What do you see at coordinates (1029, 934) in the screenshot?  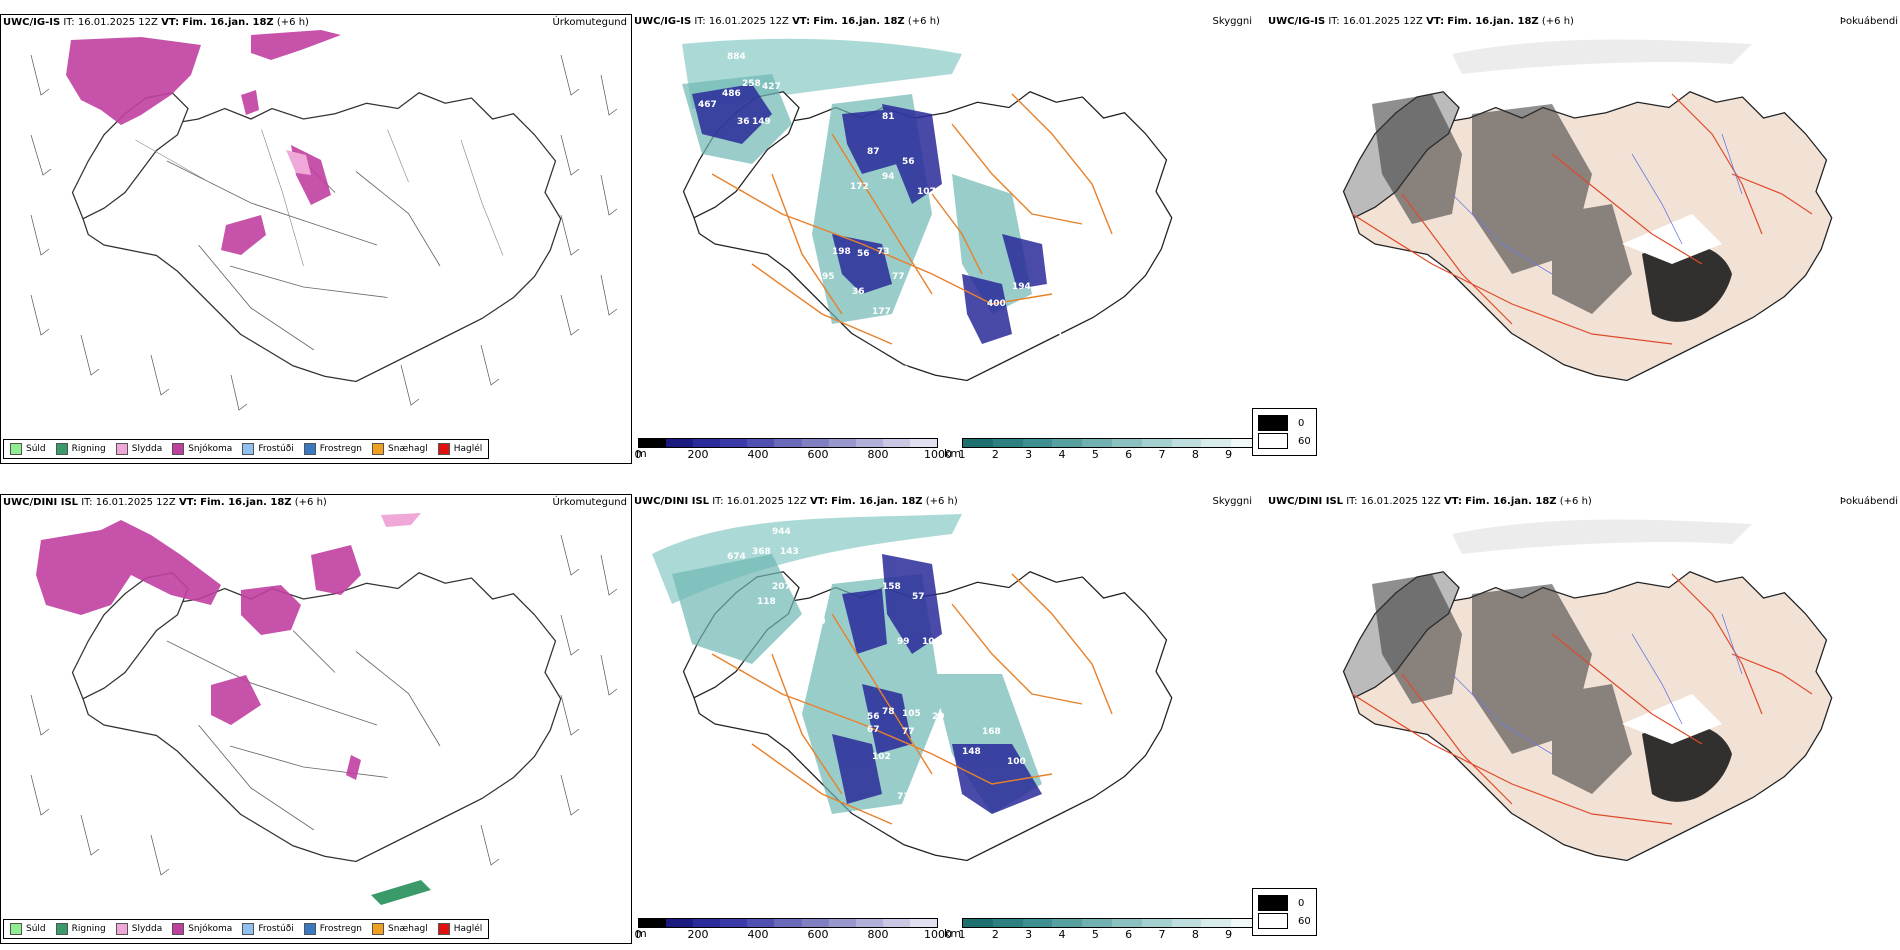 I see `colorbar-tick: 3` at bounding box center [1029, 934].